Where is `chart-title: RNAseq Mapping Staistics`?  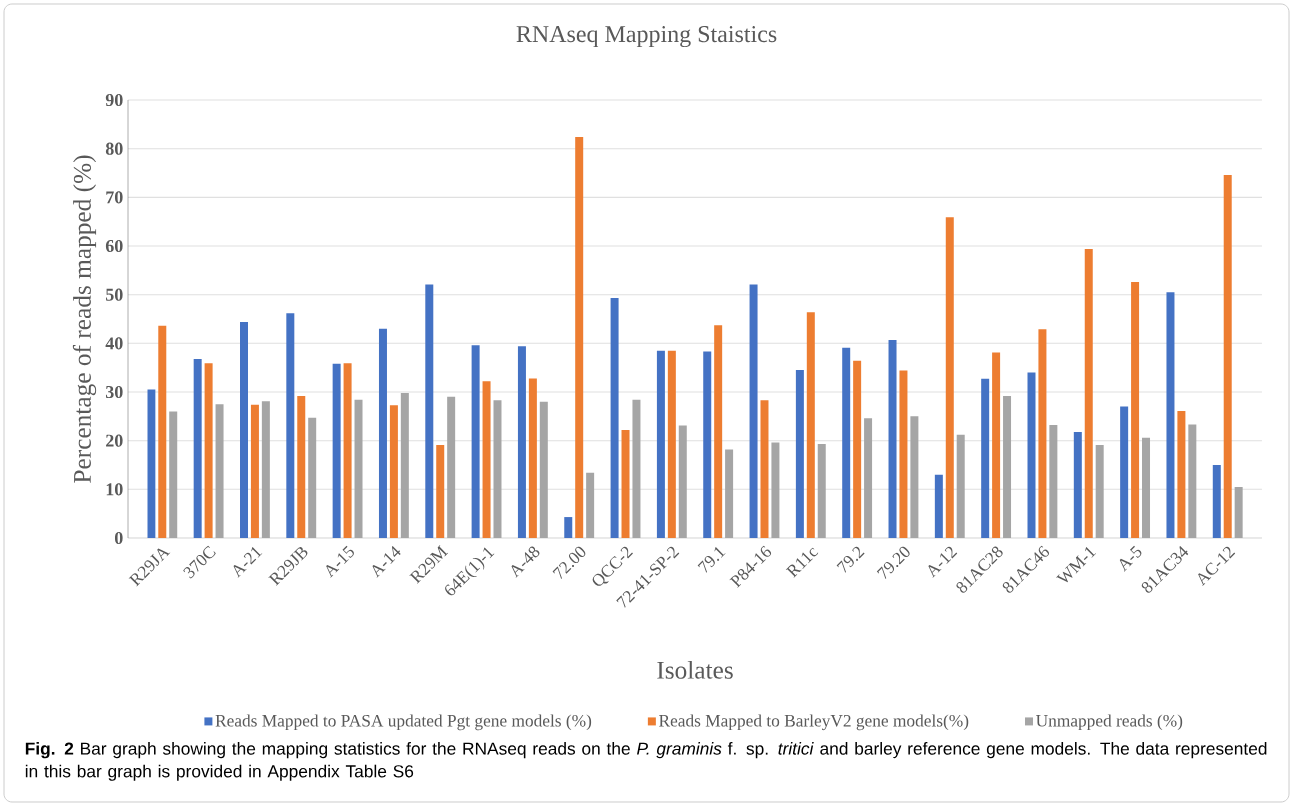
chart-title: RNAseq Mapping Staistics is located at coordinates (646, 37).